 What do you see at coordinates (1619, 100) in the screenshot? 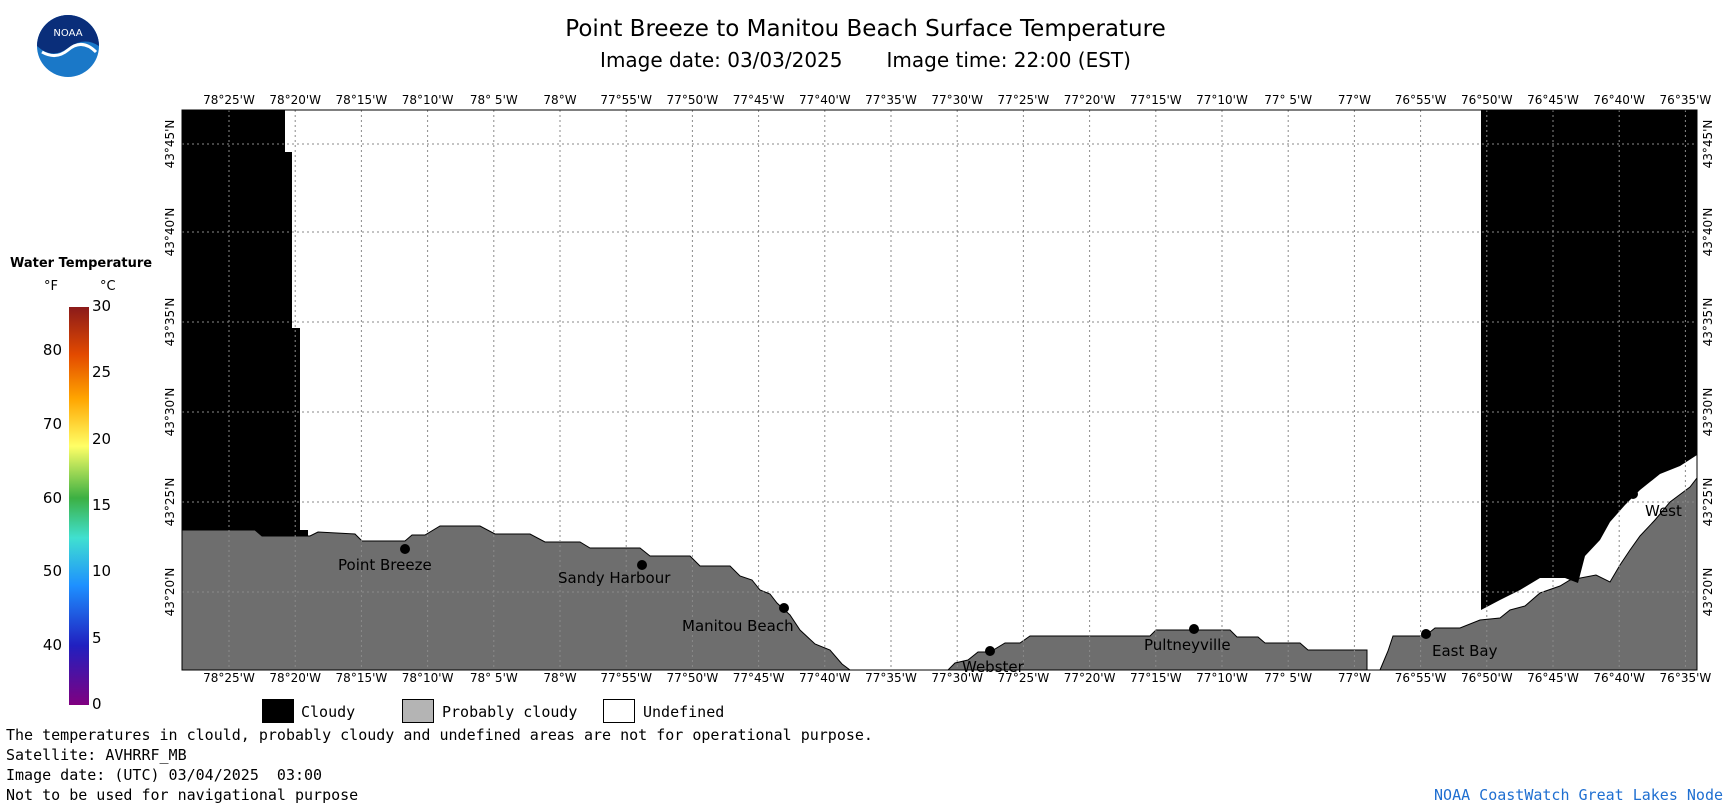
I see `lon-label-top: 76°40'W` at bounding box center [1619, 100].